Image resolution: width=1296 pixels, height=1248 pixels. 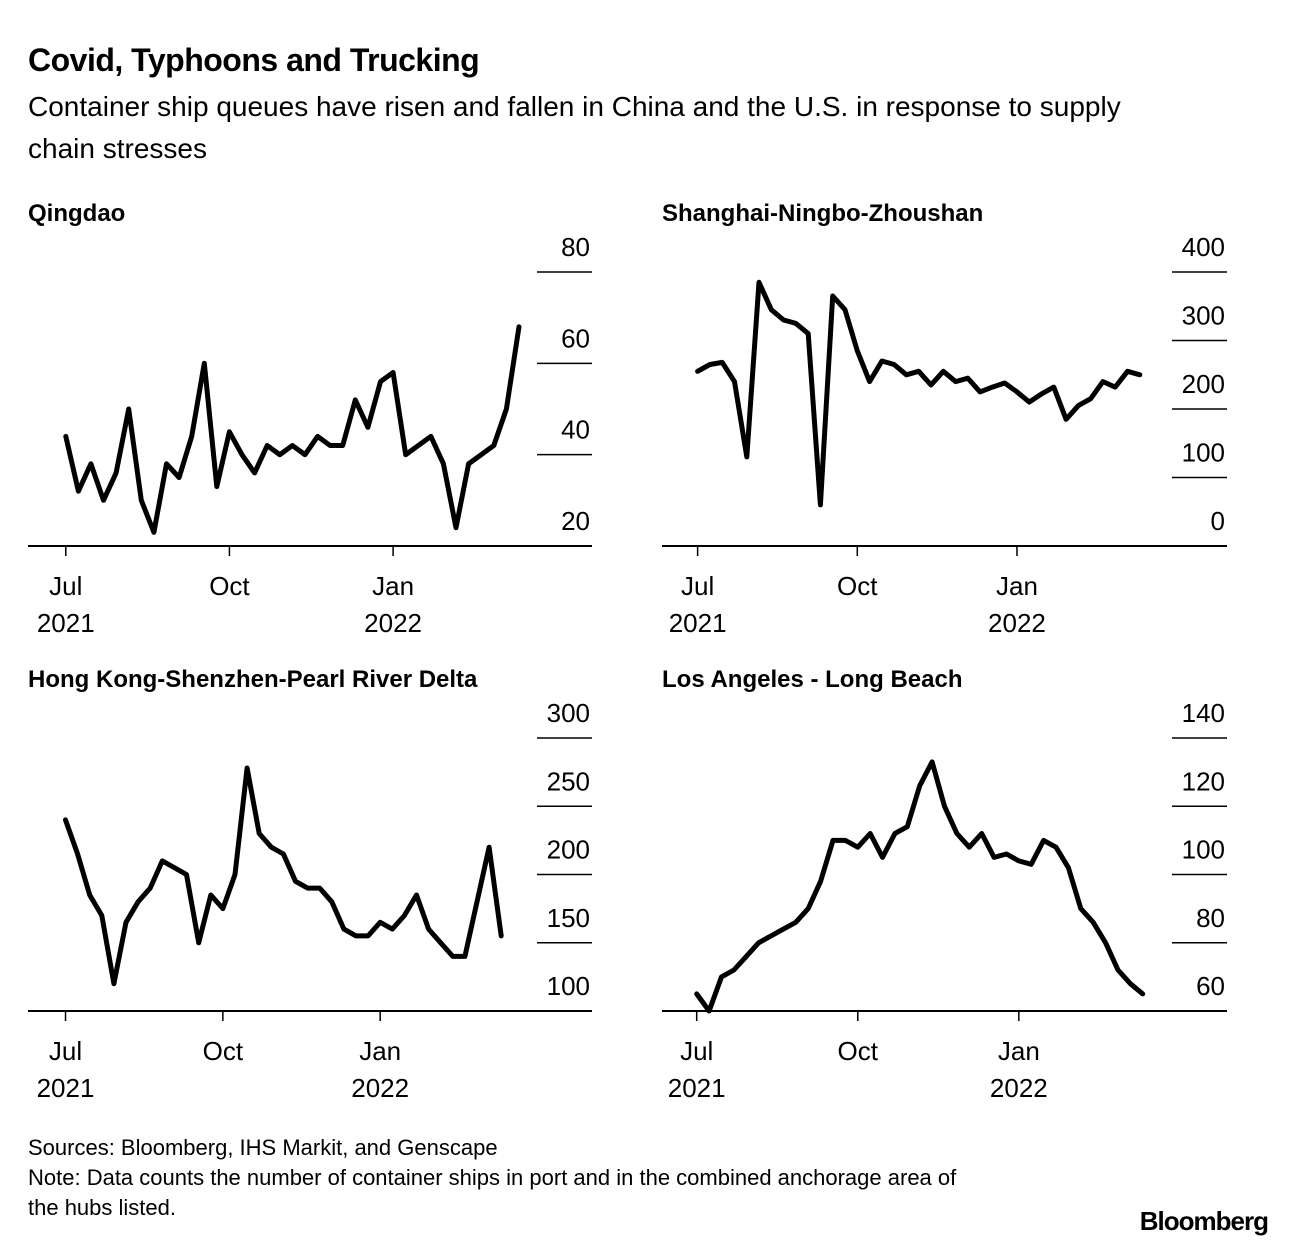 What do you see at coordinates (1203, 781) in the screenshot?
I see `y-tick-label: 120` at bounding box center [1203, 781].